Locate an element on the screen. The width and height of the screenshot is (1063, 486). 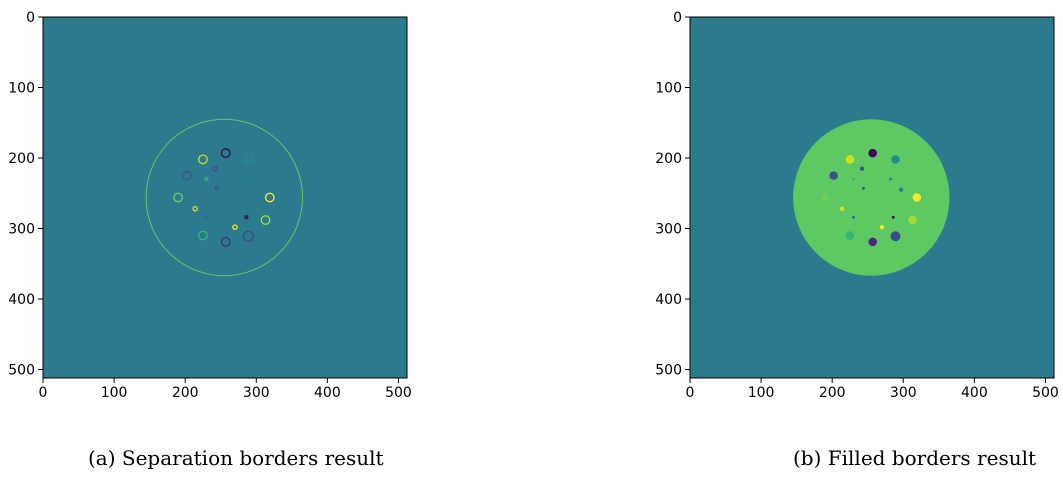
y-tick-label-b-2: 200 is located at coordinates (668, 159).